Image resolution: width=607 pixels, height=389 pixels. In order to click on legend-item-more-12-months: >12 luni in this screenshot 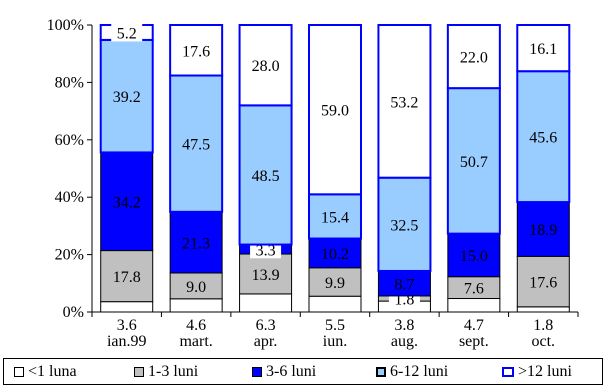, I will do `click(537, 371)`.